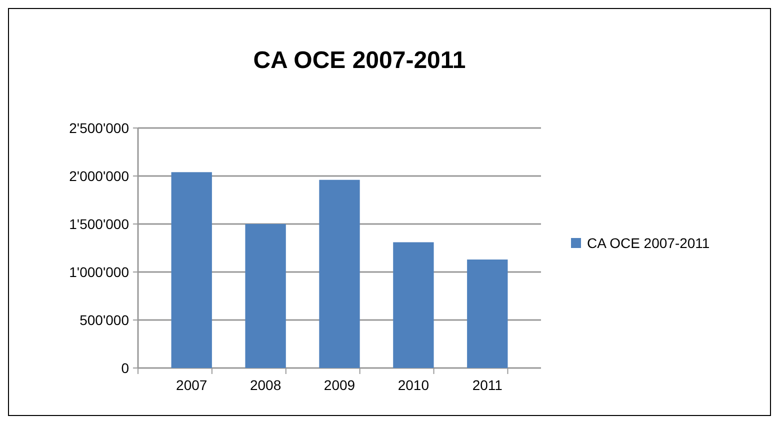 This screenshot has width=779, height=424. I want to click on legend-label: CA OCE 2007-2011, so click(648, 243).